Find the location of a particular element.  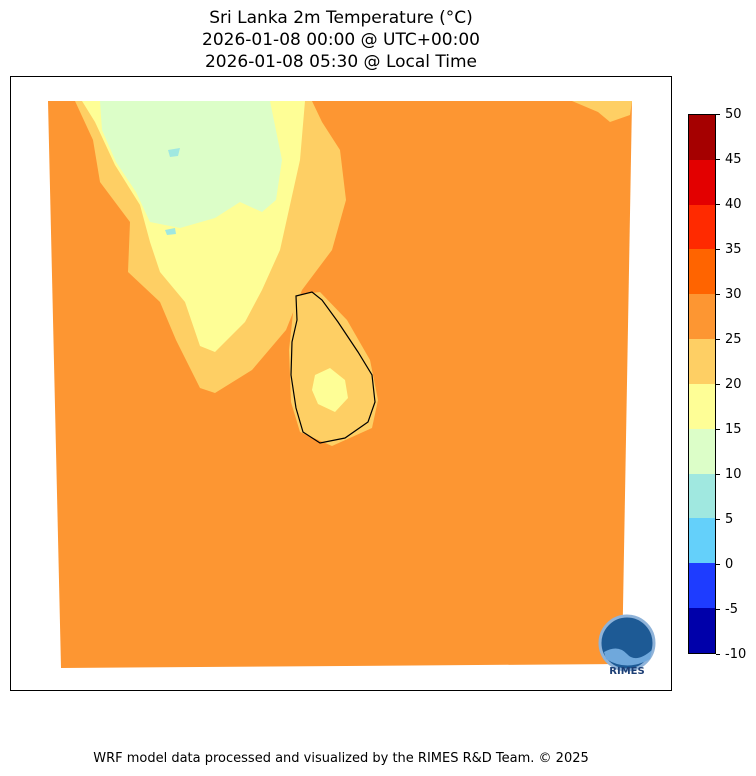

colorbar-tick-label: 10 is located at coordinates (729, 474).